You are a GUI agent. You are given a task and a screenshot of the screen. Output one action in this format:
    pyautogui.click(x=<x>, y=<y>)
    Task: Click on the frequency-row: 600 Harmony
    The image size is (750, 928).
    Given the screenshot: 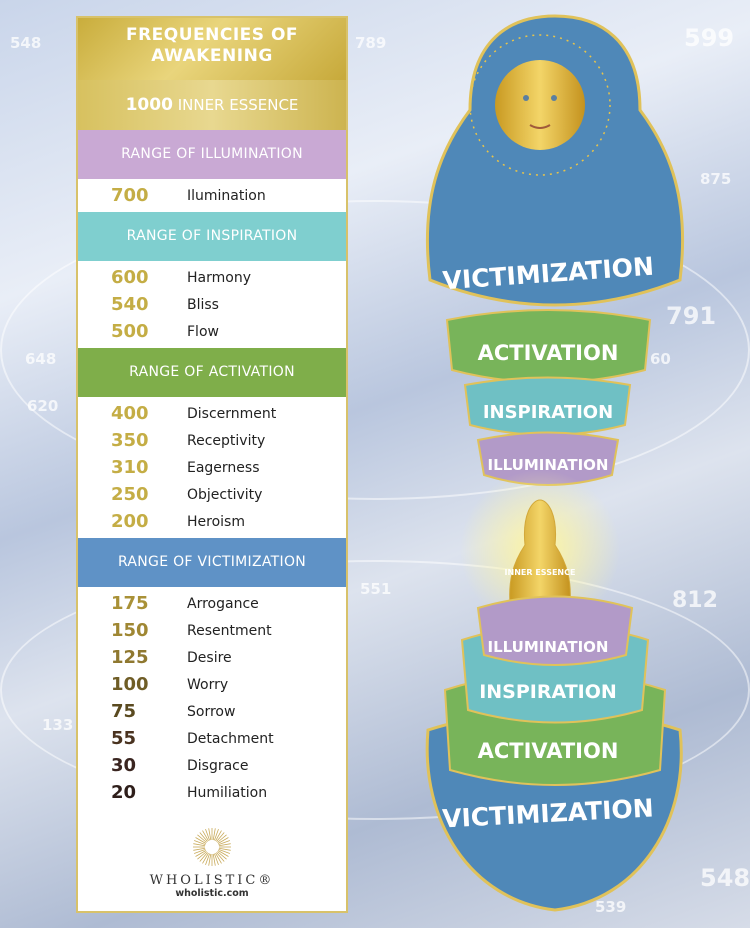 What is the action you would take?
    pyautogui.click(x=212, y=277)
    